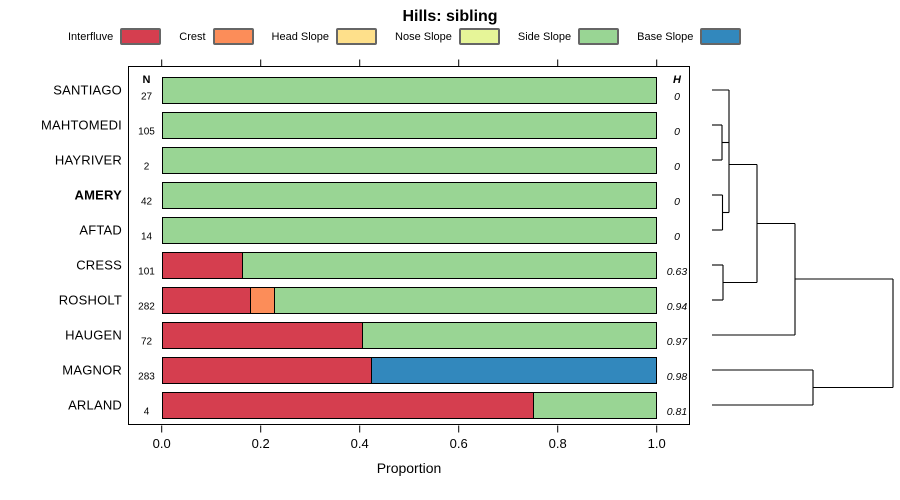  I want to click on row-label-magnor: MAGNOR, so click(92, 370).